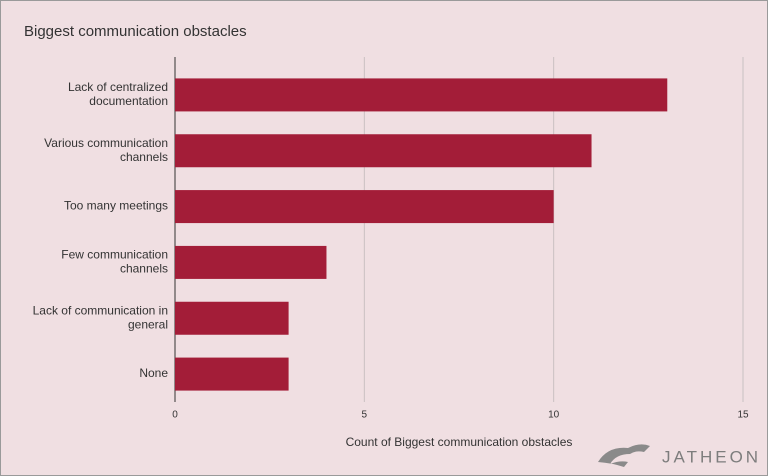  I want to click on y-tick-label: Too many meetings, so click(116, 206).